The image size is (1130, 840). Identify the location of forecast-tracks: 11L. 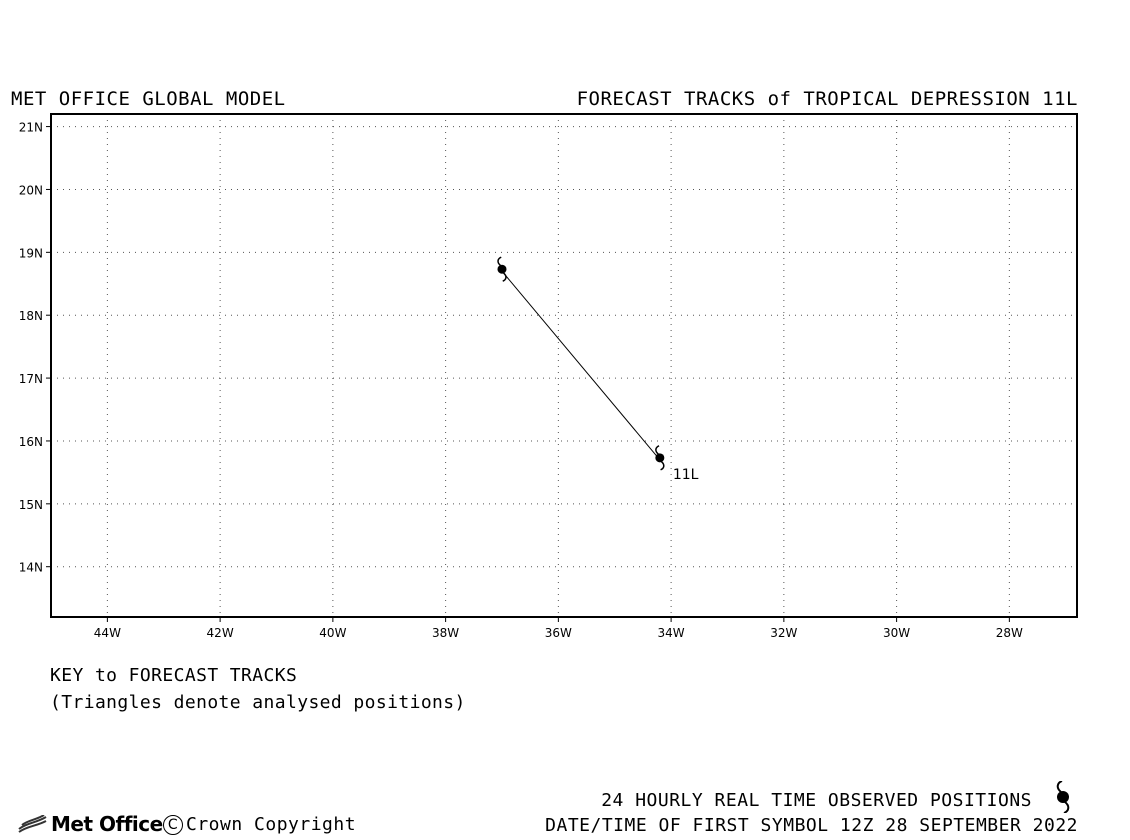
(597, 369).